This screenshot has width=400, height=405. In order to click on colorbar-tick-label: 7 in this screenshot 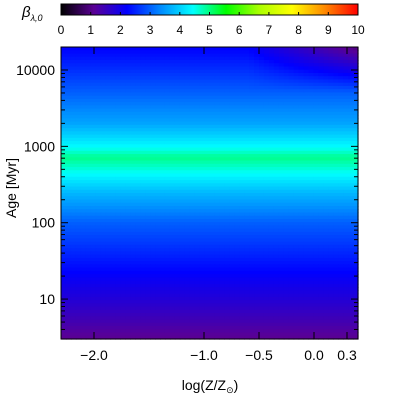, I will do `click(269, 30)`.